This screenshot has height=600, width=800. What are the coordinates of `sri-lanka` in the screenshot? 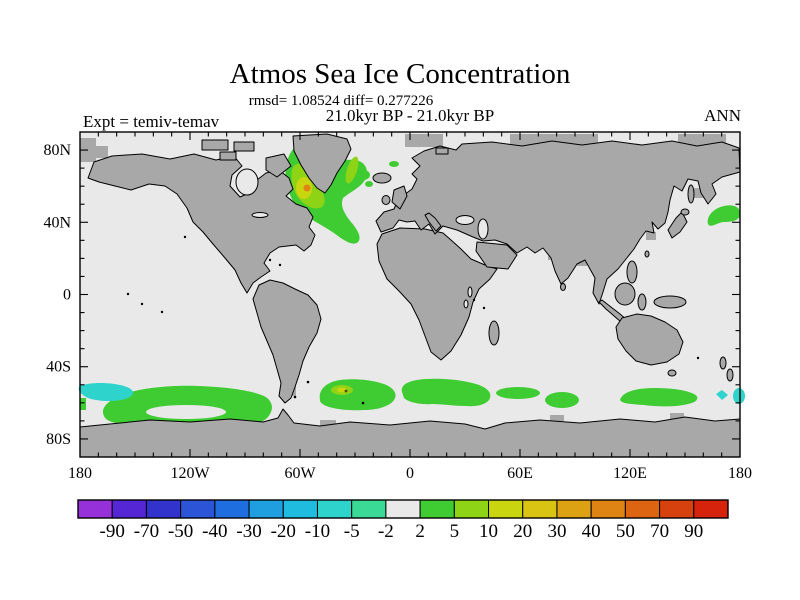 It's located at (563, 287).